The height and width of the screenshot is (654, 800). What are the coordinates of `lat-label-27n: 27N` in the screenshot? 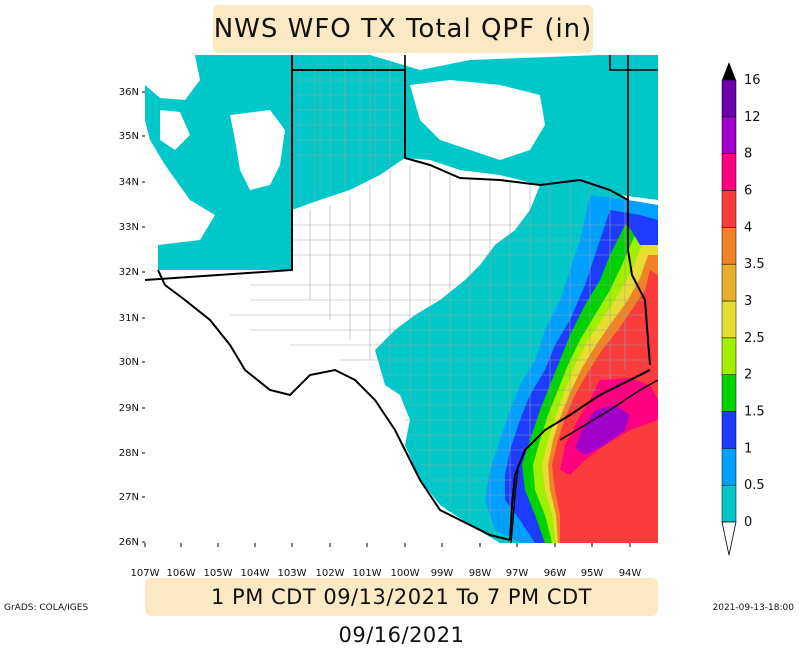 It's located at (129, 497).